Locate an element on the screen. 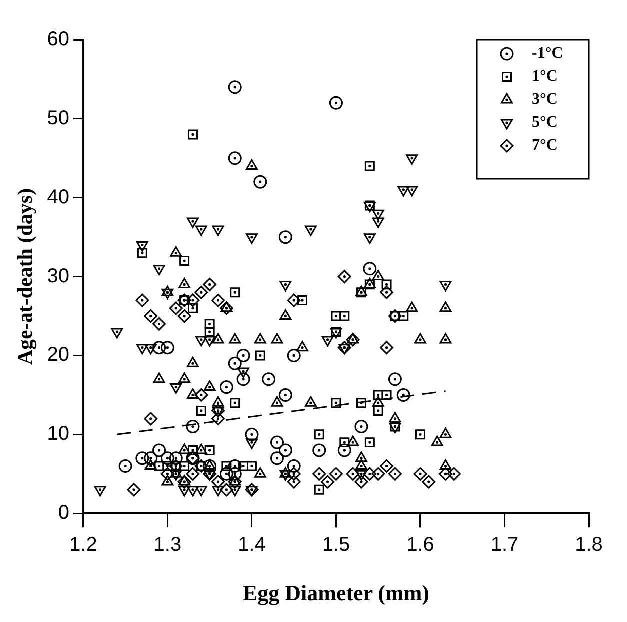 The width and height of the screenshot is (627, 622). y-tick-label: 0 is located at coordinates (64, 513).